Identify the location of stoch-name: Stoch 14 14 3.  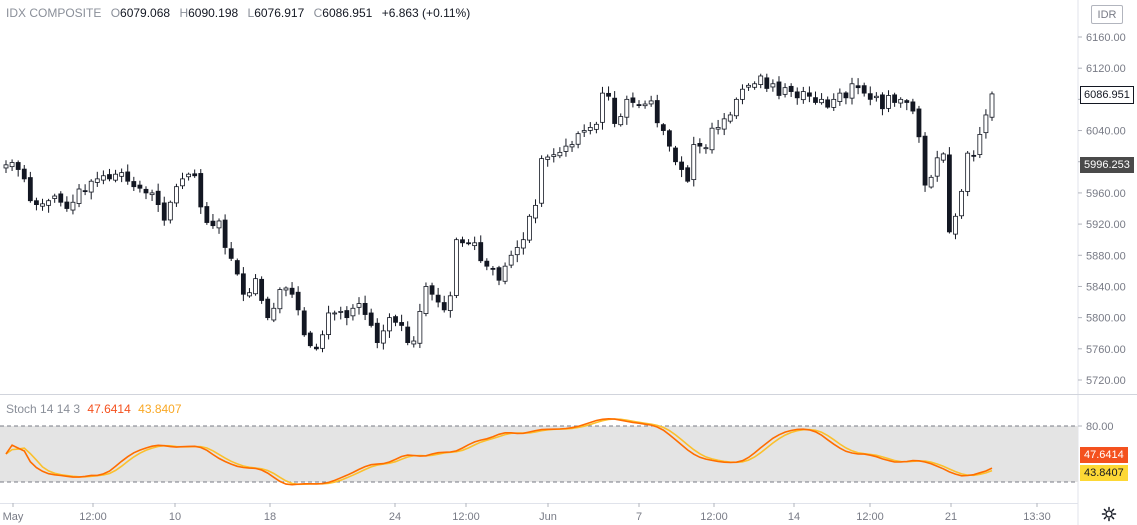
(43, 409).